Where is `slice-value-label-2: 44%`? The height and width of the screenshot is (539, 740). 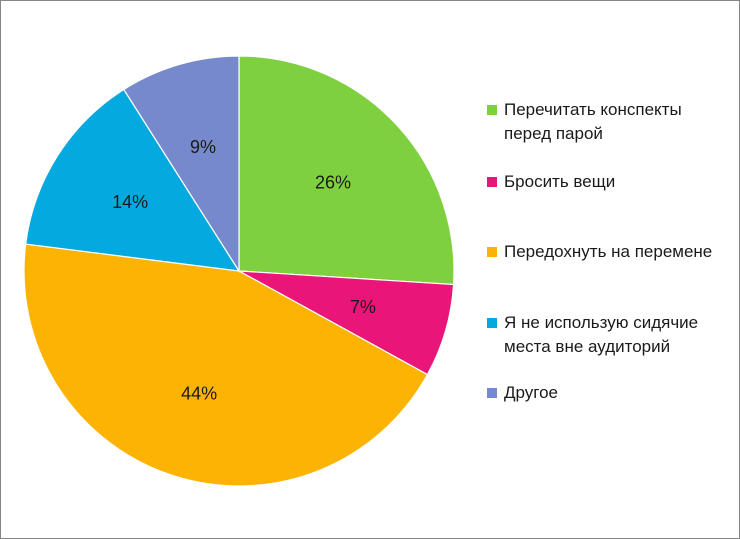
slice-value-label-2: 44% is located at coordinates (199, 394).